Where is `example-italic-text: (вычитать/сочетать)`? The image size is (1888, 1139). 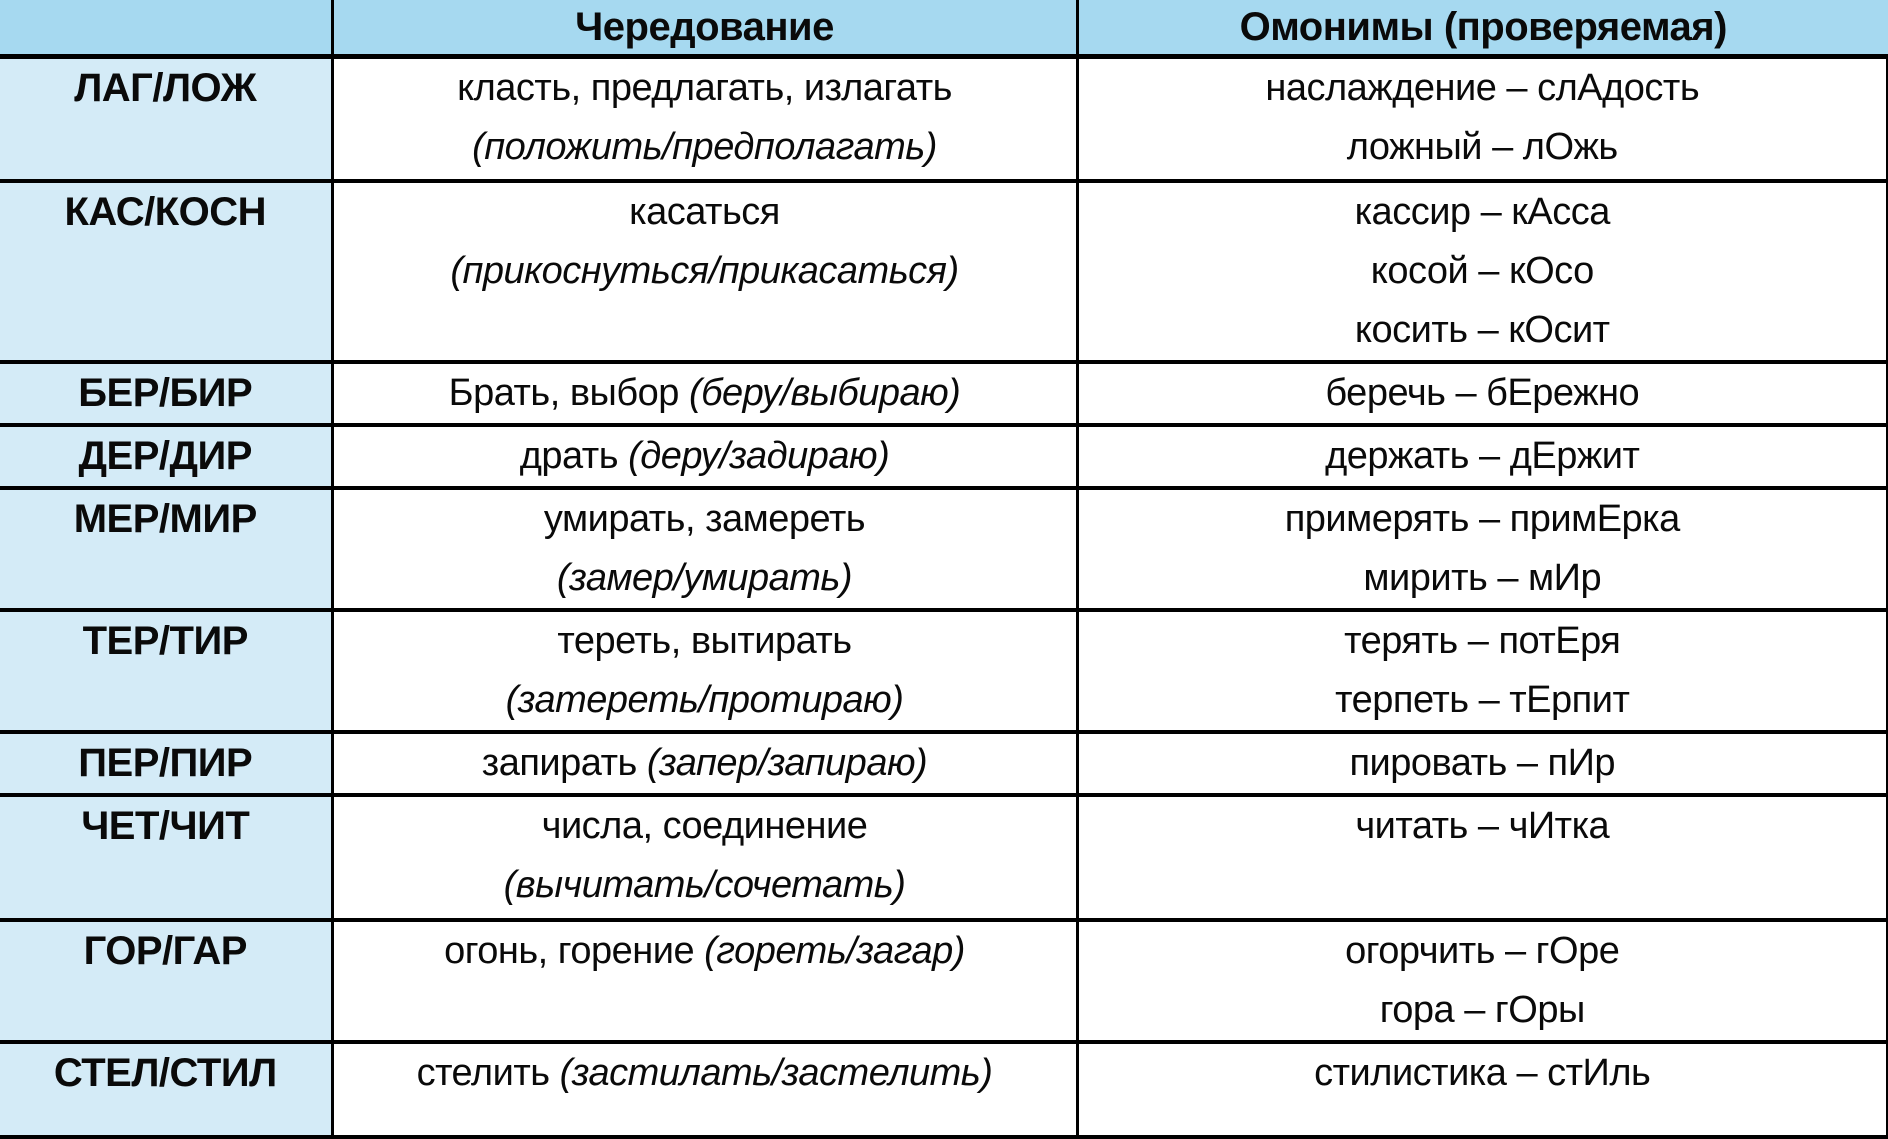 example-italic-text: (вычитать/сочетать) is located at coordinates (704, 884).